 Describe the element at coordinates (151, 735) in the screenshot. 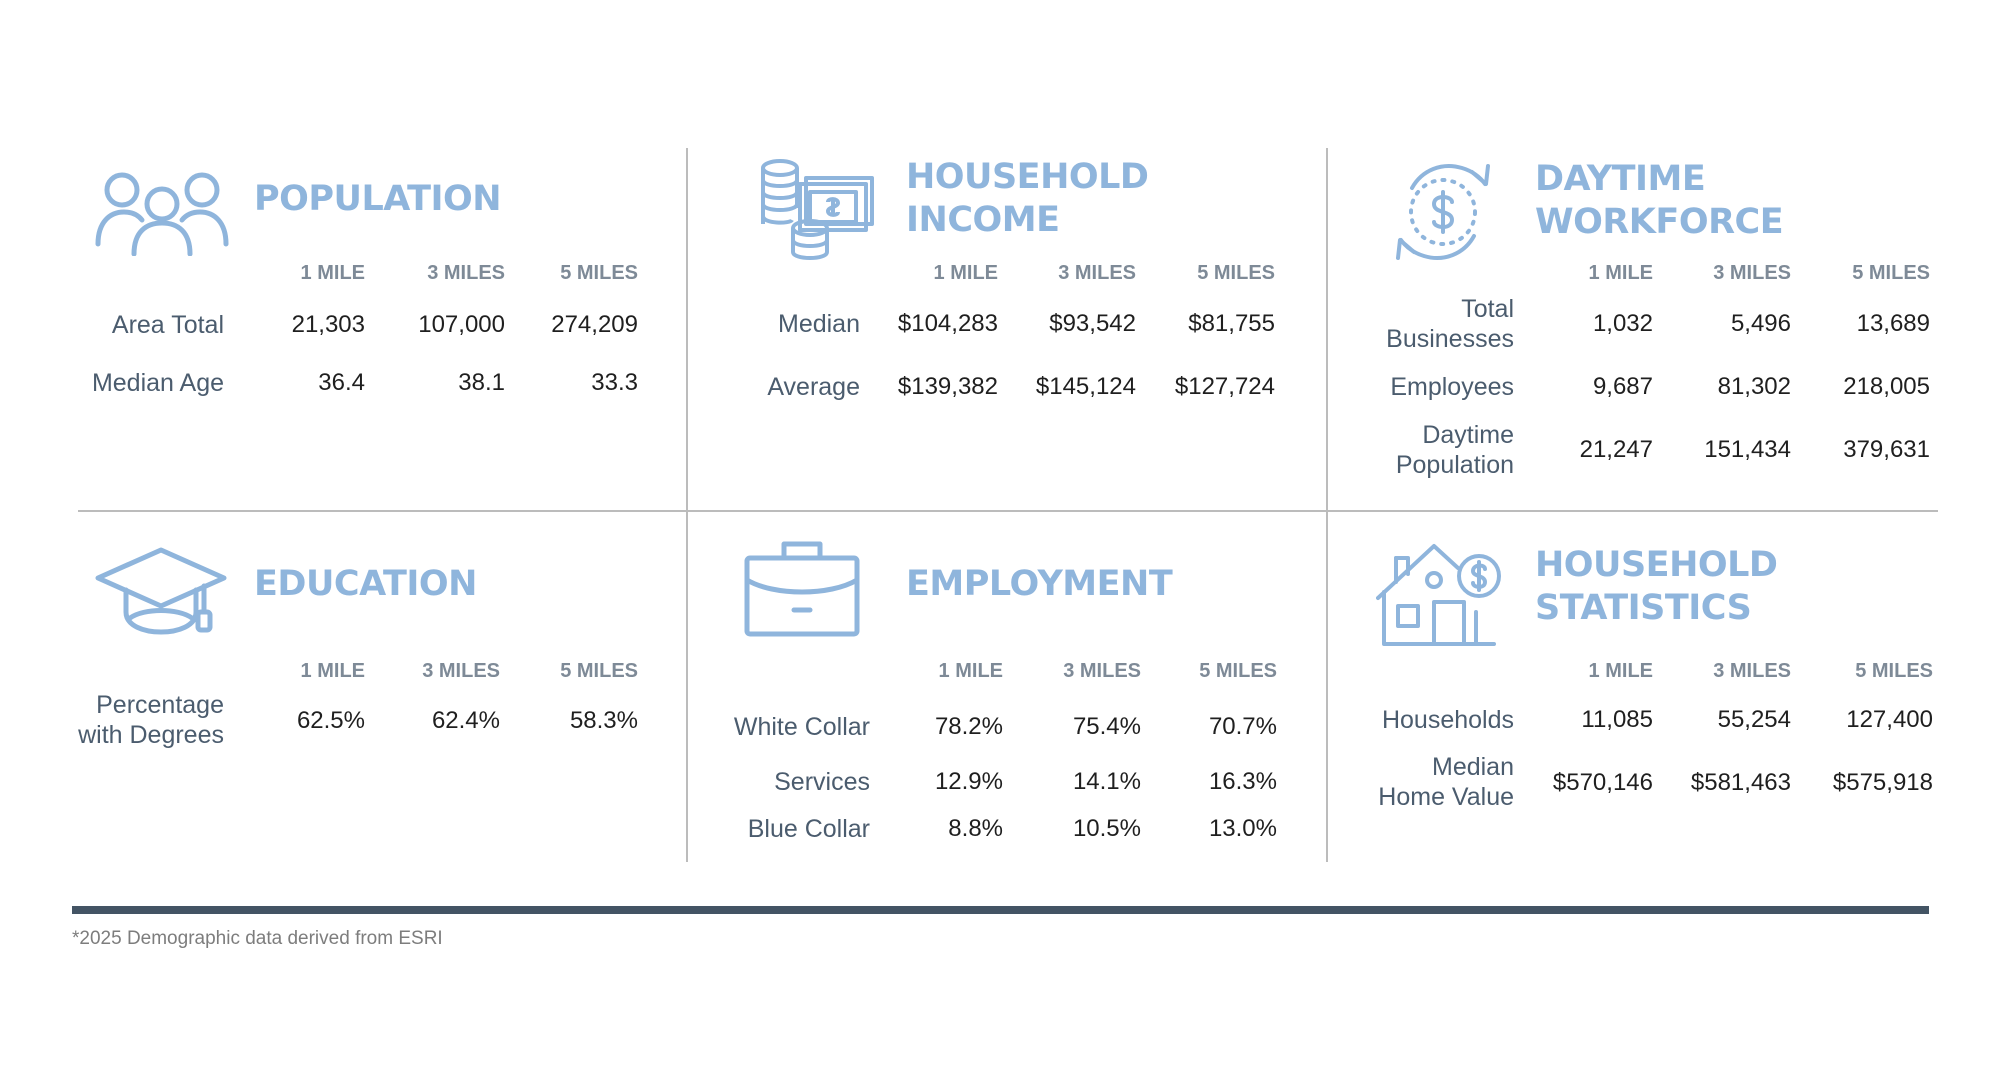

I see `row-label-percentage-line2: with Degrees` at that location.